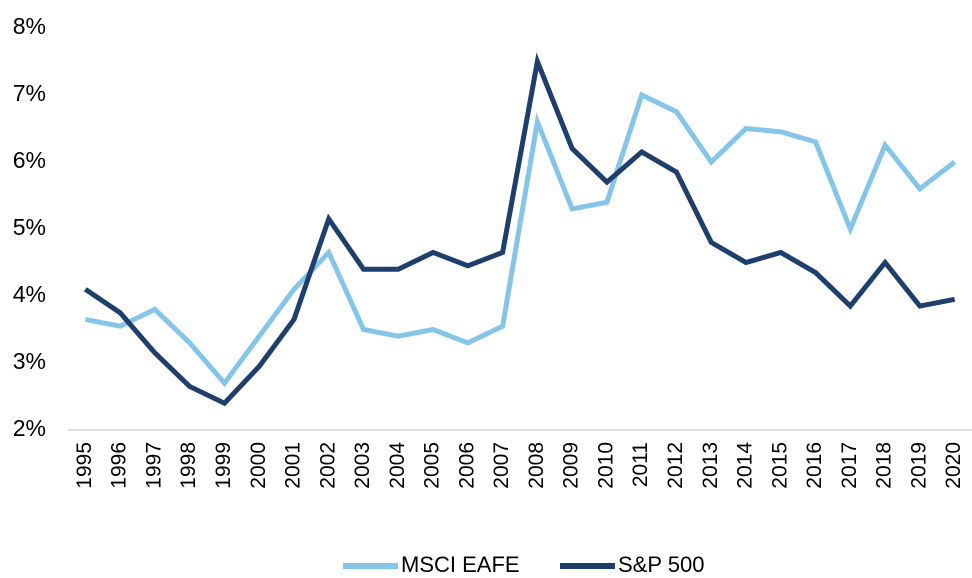  Describe the element at coordinates (327, 465) in the screenshot. I see `x-tick-label: 2002` at that location.